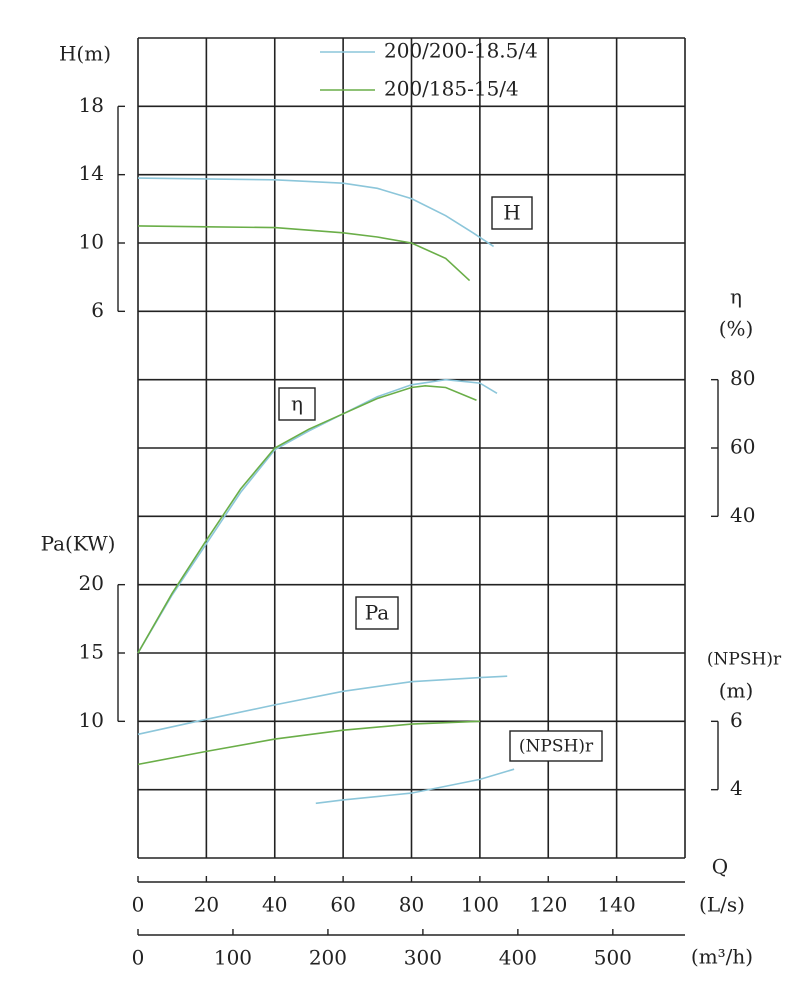 The image size is (812, 1000). I want to click on annotation: H, so click(511, 213).